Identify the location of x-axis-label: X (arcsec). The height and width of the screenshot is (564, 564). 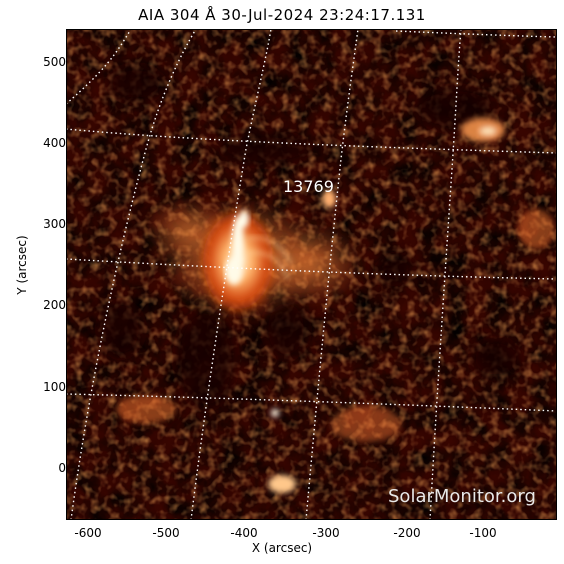
(282, 548).